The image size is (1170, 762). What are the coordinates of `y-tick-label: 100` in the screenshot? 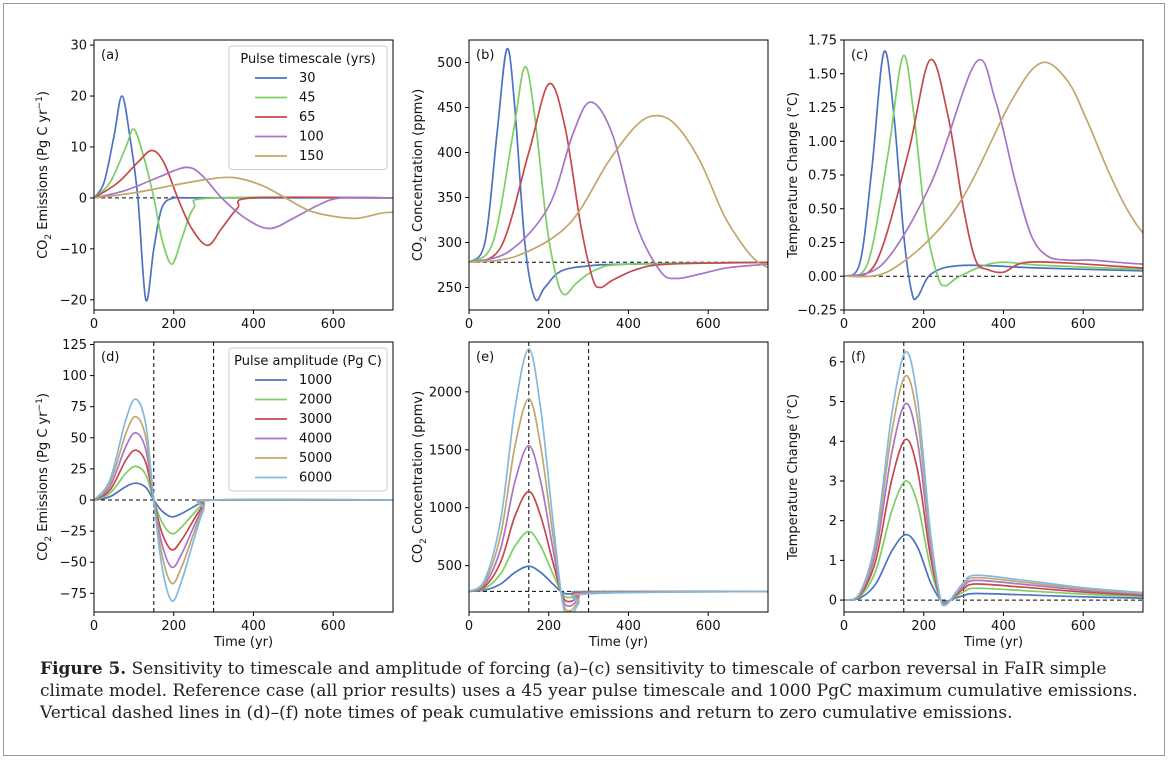 It's located at (74, 376).